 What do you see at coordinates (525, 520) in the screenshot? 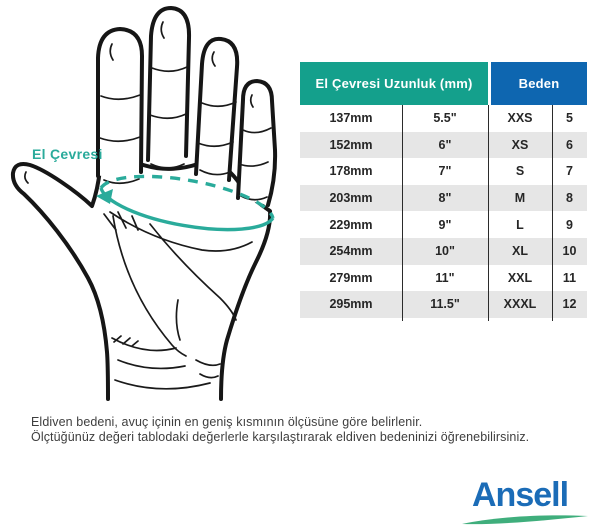
I see `ansell-logo-swoosh-icon` at bounding box center [525, 520].